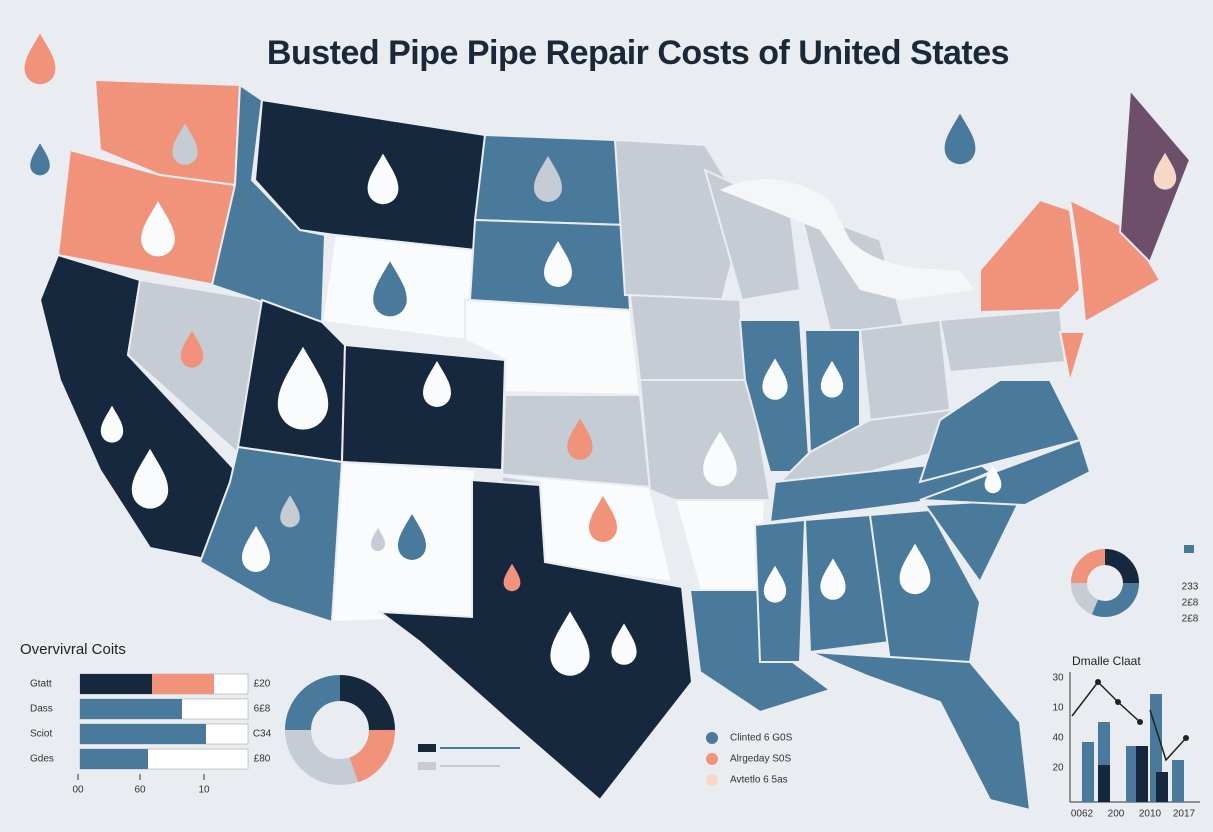  What do you see at coordinates (262, 684) in the screenshot?
I see `bar-value: £20` at bounding box center [262, 684].